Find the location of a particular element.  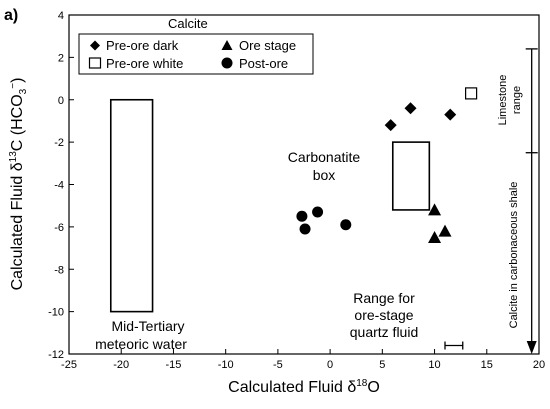

y-tick-label: 4 is located at coordinates (61, 16).